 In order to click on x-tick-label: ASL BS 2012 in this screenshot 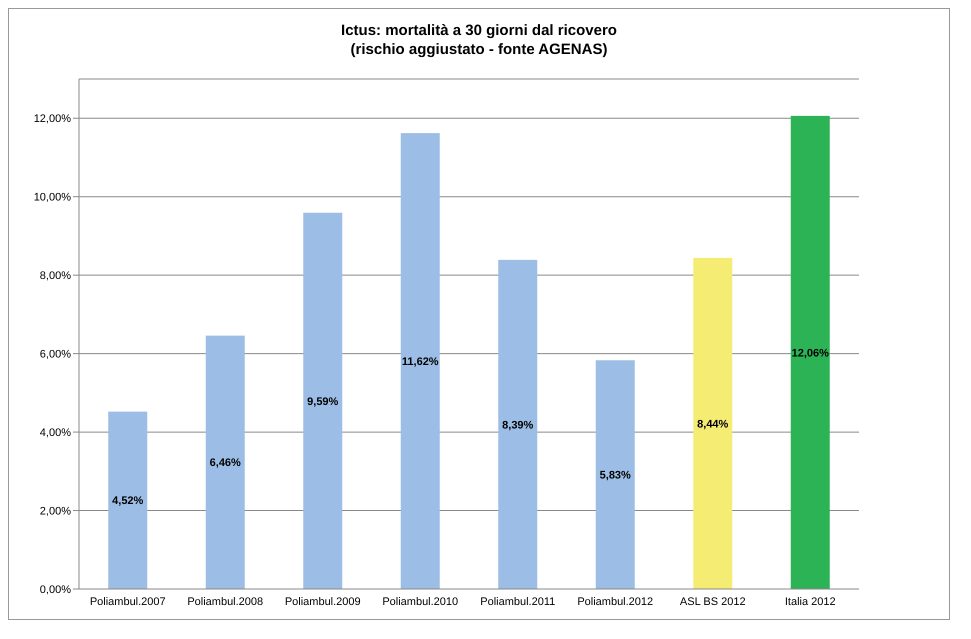, I will do `click(713, 602)`.